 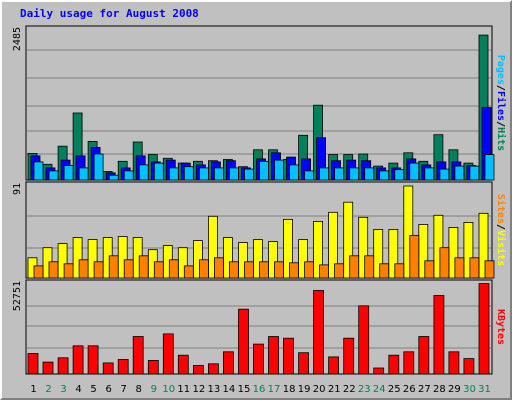 What do you see at coordinates (334, 389) in the screenshot?
I see `day-label: 21` at bounding box center [334, 389].